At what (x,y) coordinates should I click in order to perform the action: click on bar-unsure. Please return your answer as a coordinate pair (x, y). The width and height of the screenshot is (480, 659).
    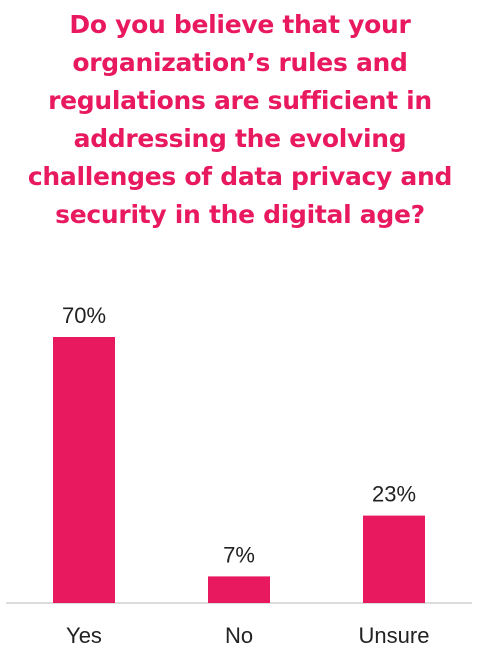
    Looking at the image, I should click on (394, 559).